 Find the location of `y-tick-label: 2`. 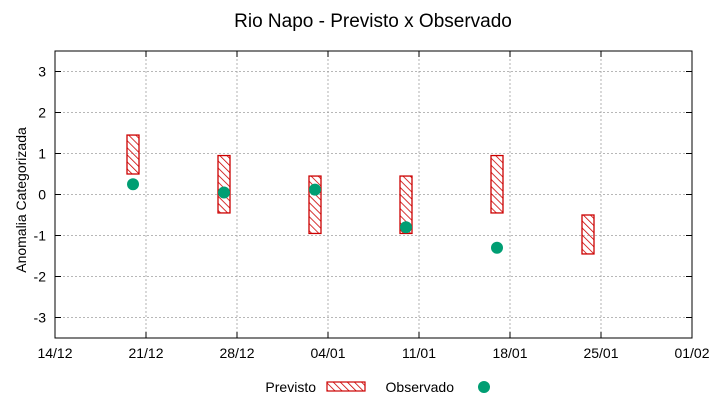

y-tick-label: 2 is located at coordinates (42, 113).